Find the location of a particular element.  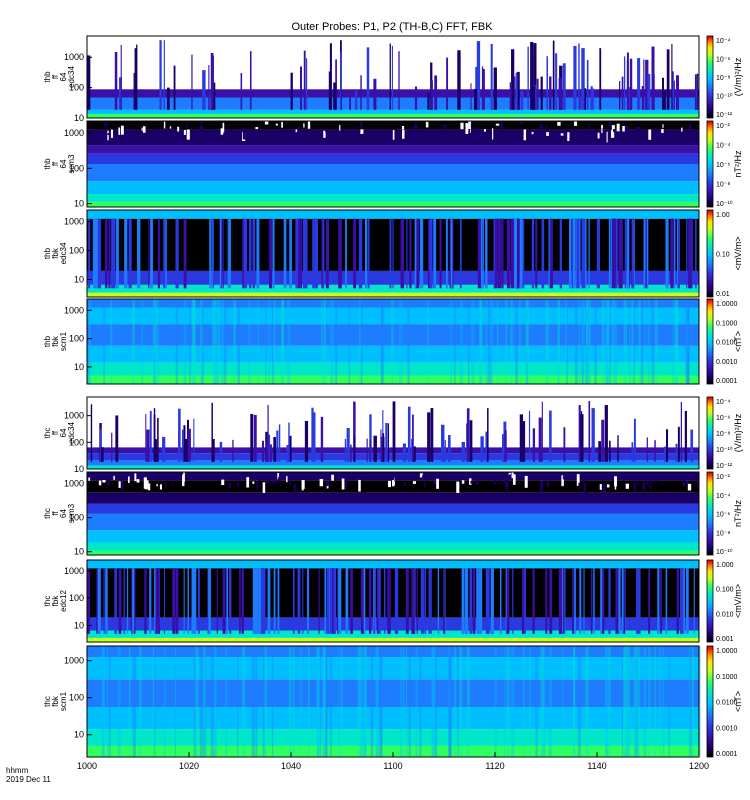

colorbar-tick-label: 0.10 is located at coordinates (723, 255).